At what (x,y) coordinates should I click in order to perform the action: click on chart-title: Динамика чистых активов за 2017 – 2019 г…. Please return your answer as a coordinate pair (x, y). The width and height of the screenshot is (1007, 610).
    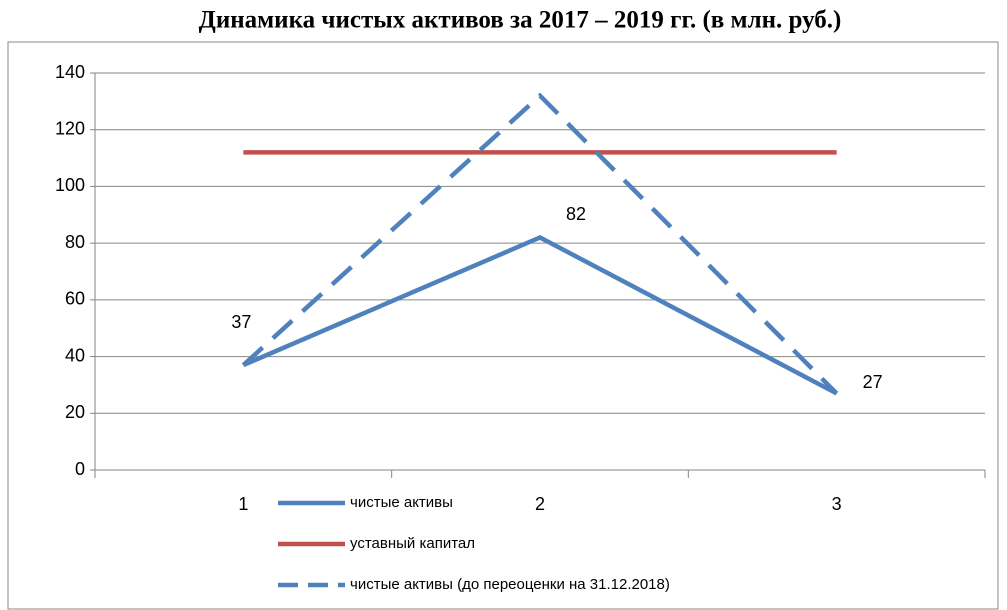
    Looking at the image, I should click on (520, 20).